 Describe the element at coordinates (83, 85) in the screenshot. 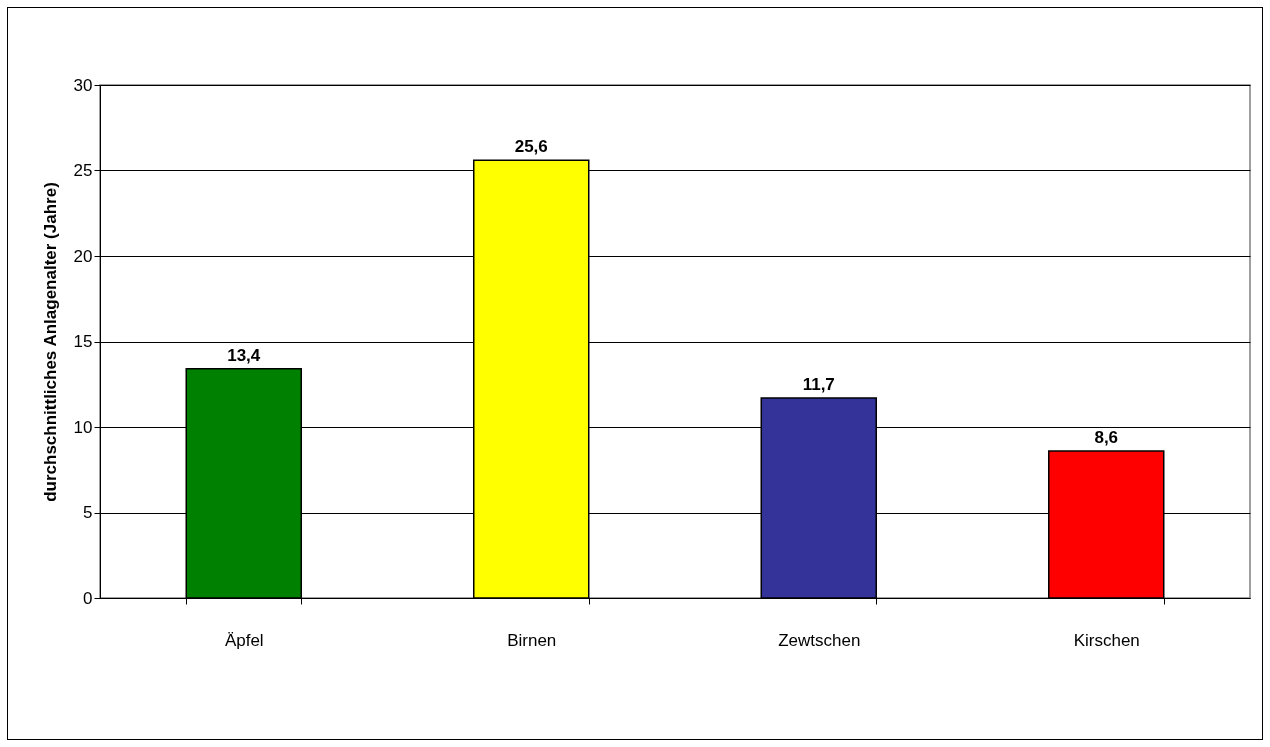

I see `y-tick-label: 30` at that location.